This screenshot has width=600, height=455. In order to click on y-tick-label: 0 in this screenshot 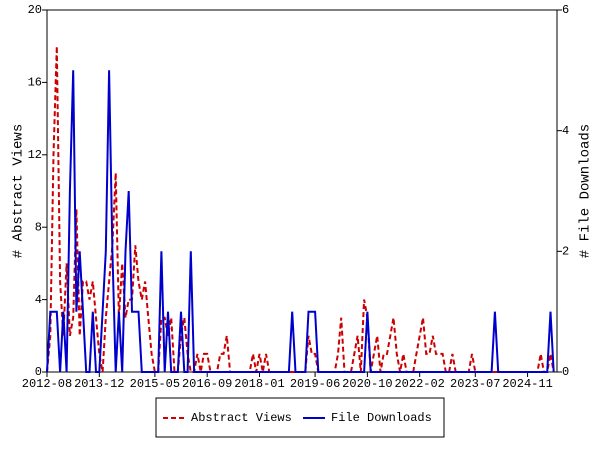, I will do `click(38, 372)`.